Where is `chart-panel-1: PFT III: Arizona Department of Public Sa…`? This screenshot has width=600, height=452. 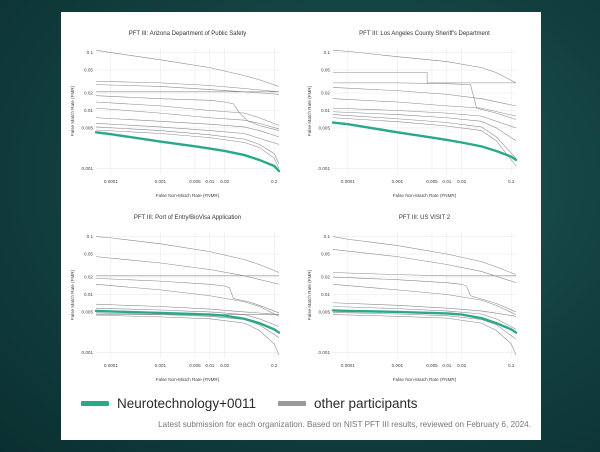
chart-panel-1: PFT III: Arizona Department of Public Sa… is located at coordinates (175, 114).